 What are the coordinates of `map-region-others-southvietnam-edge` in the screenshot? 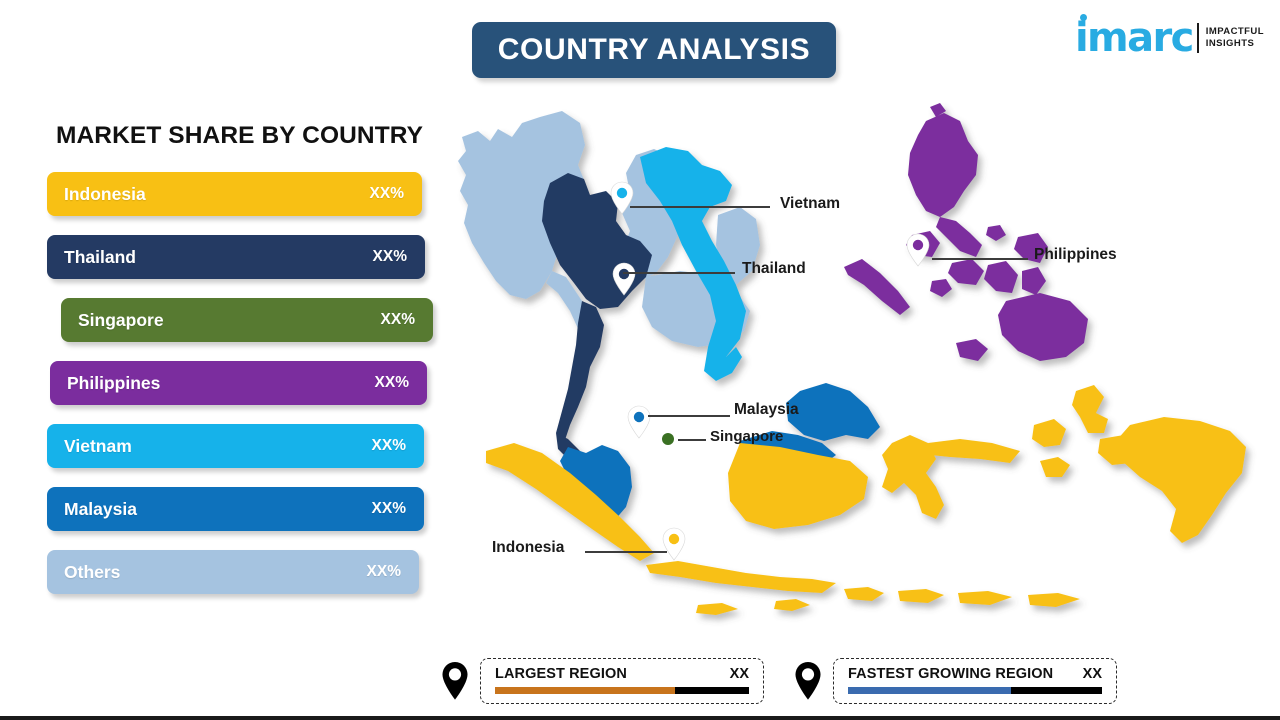 It's located at (738, 246).